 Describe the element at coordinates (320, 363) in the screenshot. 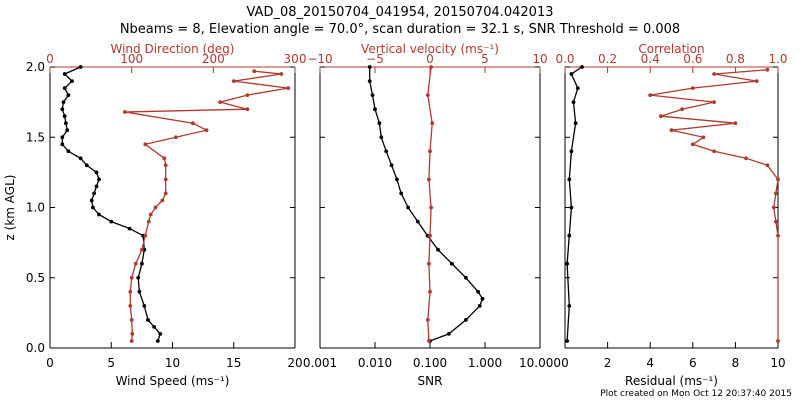

I see `x-tick-label: 0.001` at that location.